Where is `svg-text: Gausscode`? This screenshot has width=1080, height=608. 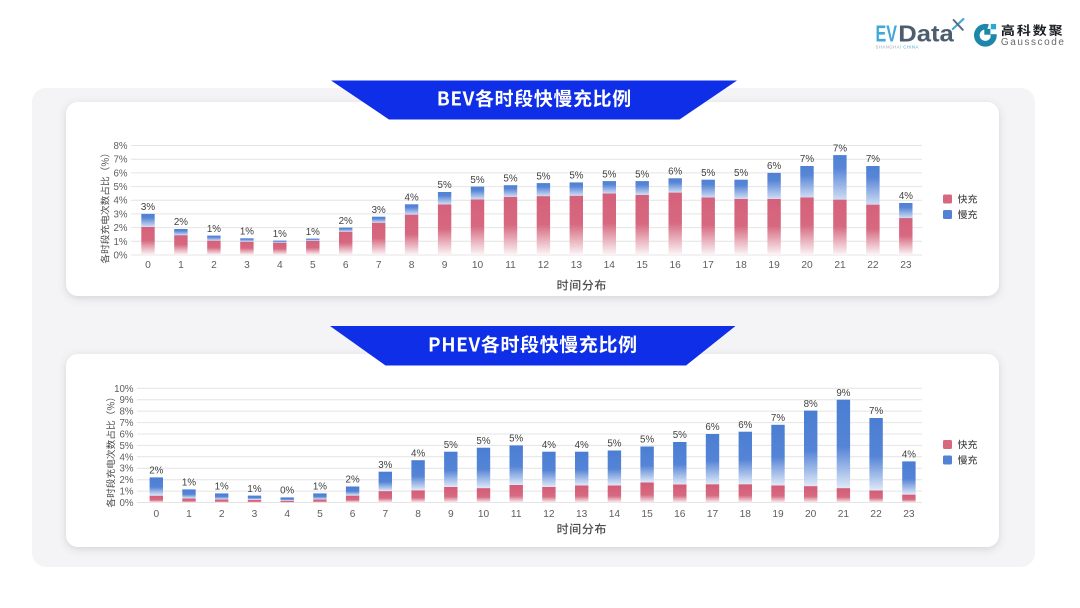 svg-text: Gausscode is located at coordinates (1033, 42).